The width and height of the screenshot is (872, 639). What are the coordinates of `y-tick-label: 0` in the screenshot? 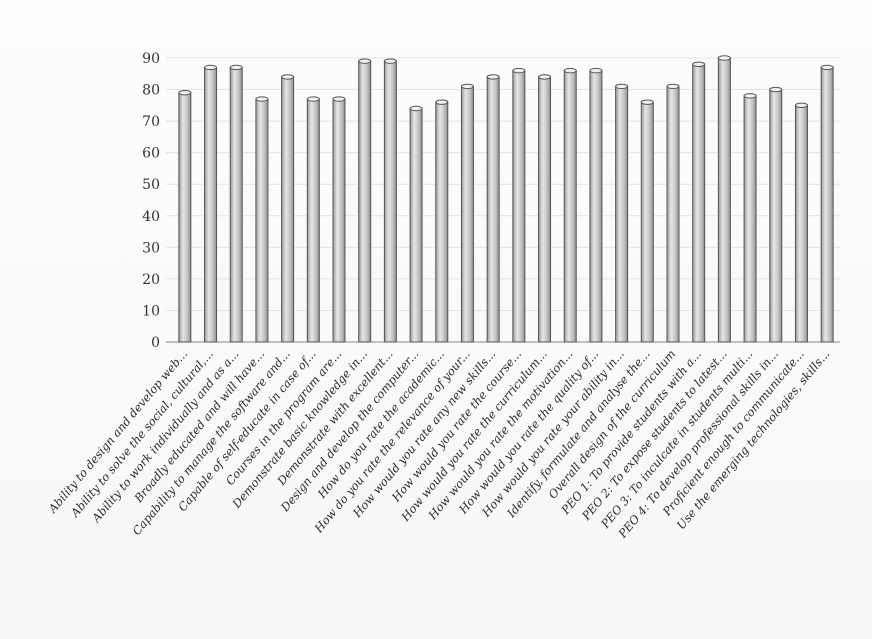 It's located at (155, 343).